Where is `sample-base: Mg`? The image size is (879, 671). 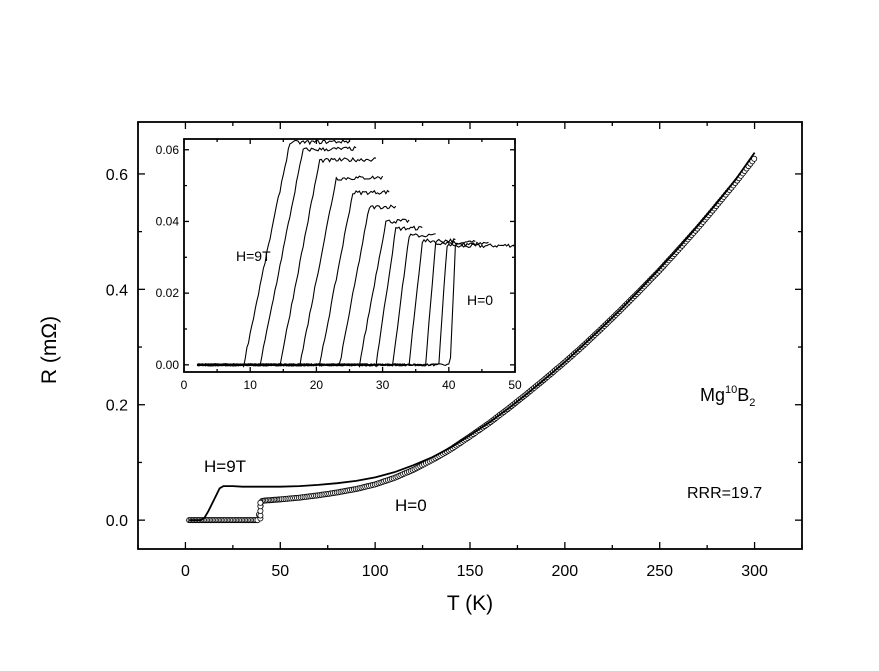
sample-base: Mg is located at coordinates (712, 395).